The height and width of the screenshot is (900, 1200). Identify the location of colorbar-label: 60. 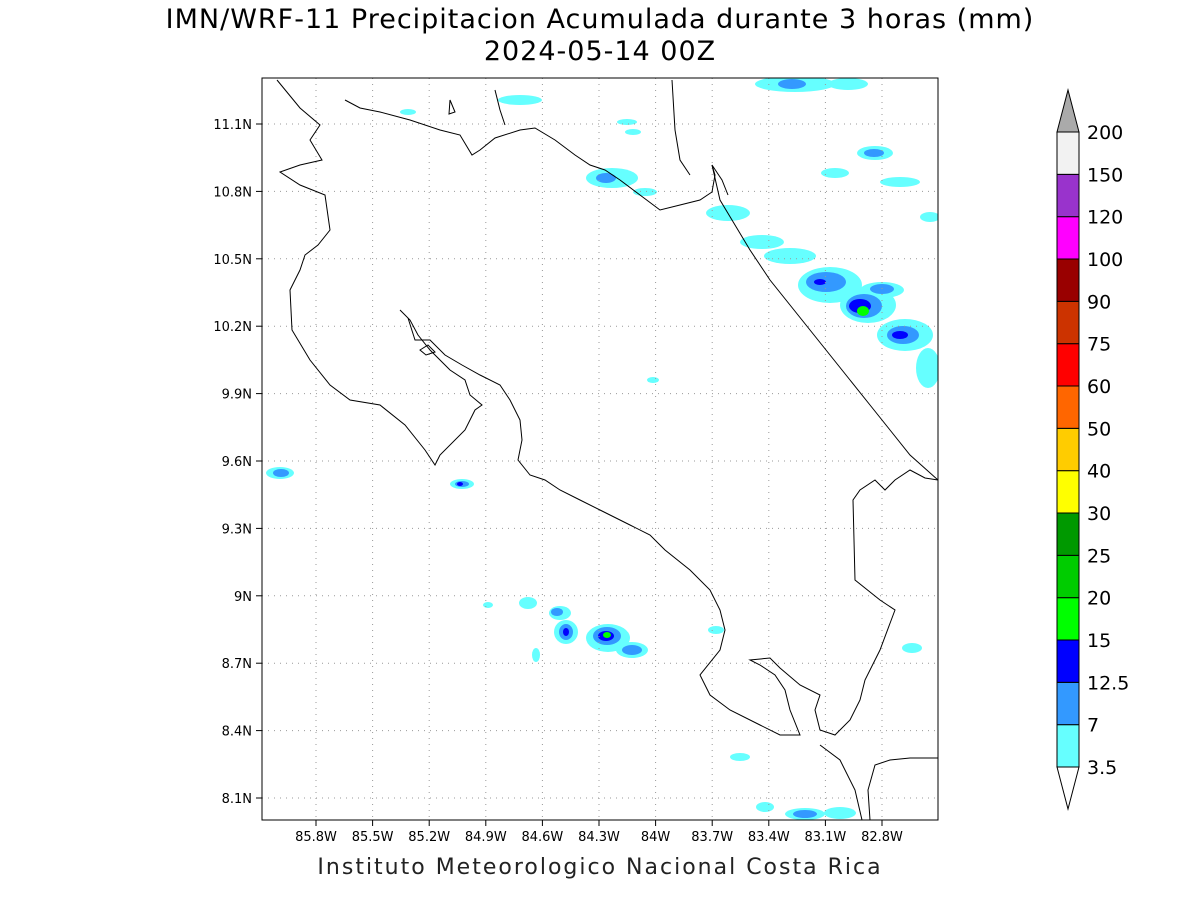
(1099, 387).